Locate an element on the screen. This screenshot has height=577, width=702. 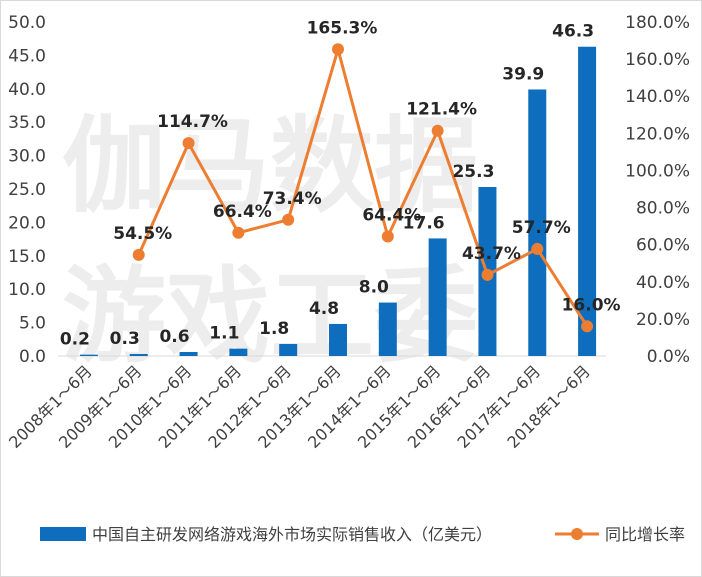
line-value-label: 54.5% is located at coordinates (142, 234).